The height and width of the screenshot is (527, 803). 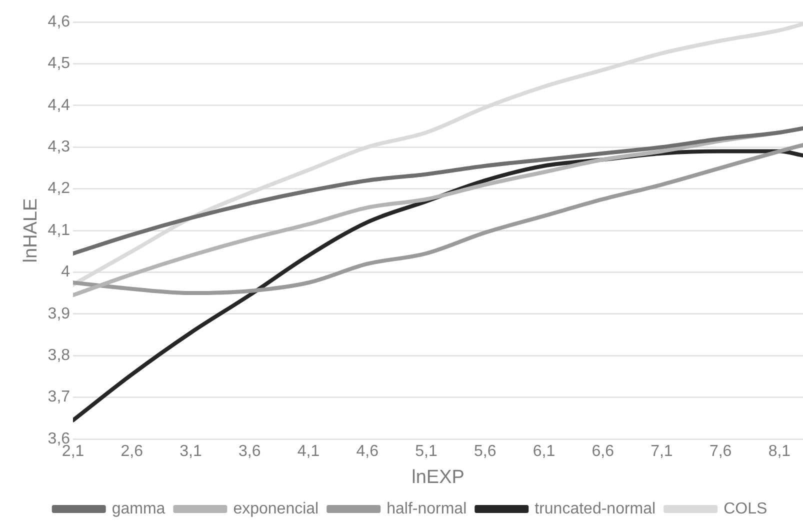 What do you see at coordinates (595, 509) in the screenshot?
I see `legend-label: truncated-normal` at bounding box center [595, 509].